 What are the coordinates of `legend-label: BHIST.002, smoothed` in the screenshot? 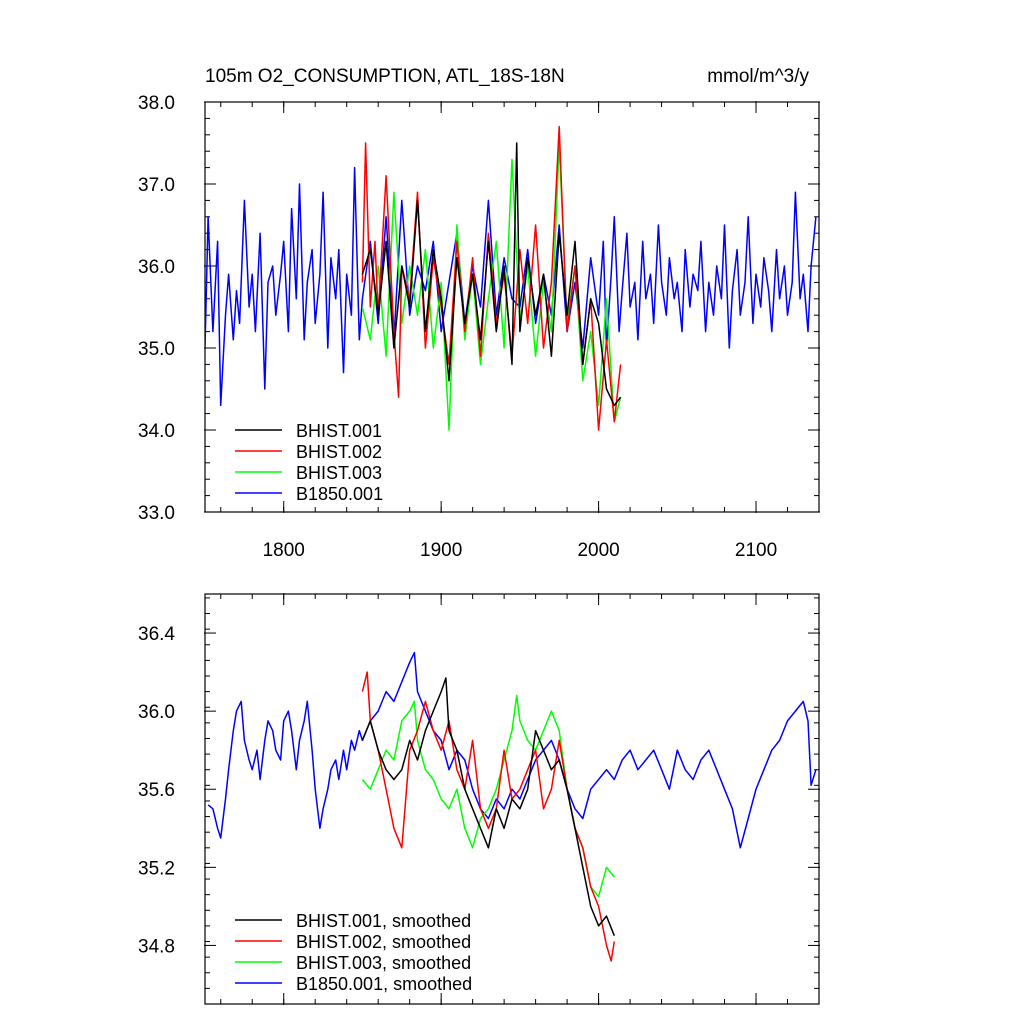 It's located at (383, 942).